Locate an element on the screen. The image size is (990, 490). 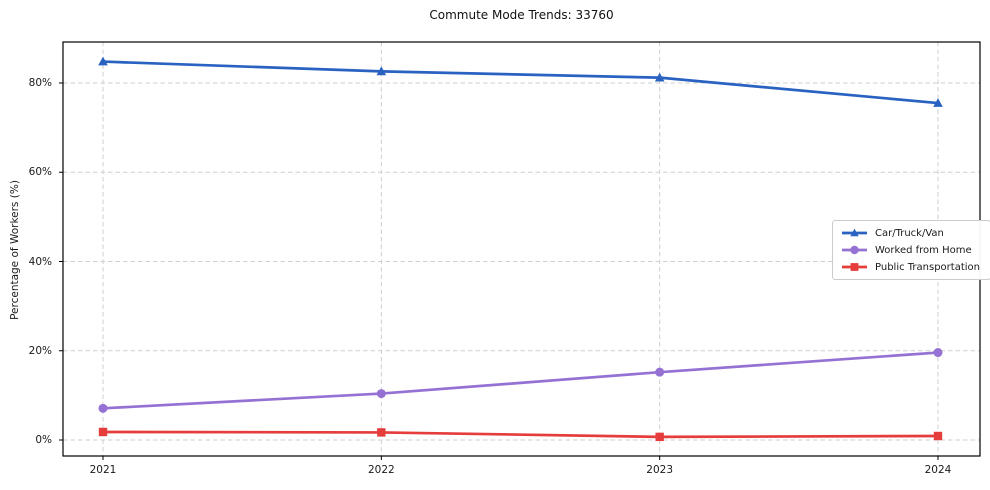
legend-label: Car/Truck/Van is located at coordinates (909, 233).